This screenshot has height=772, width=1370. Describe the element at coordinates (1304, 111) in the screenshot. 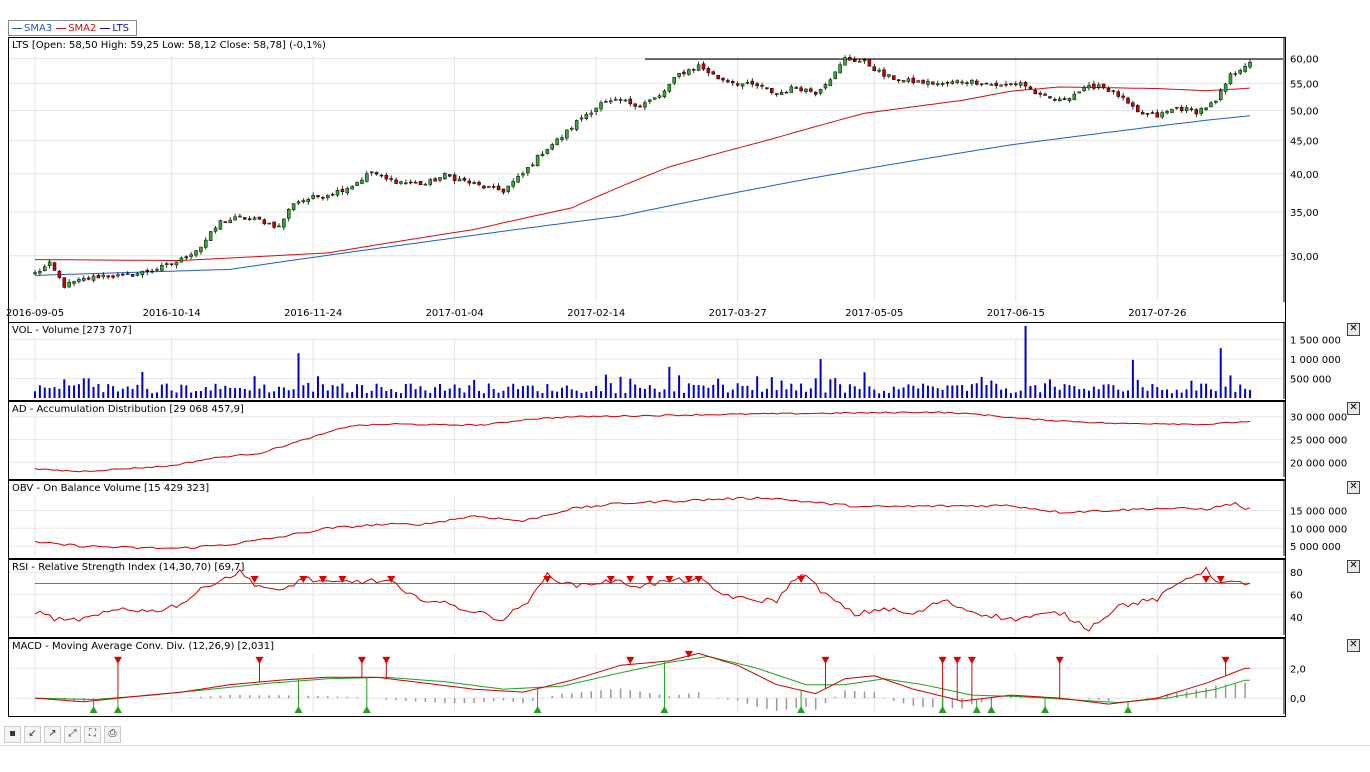

I see `price-y-tick-label: 50,00` at that location.